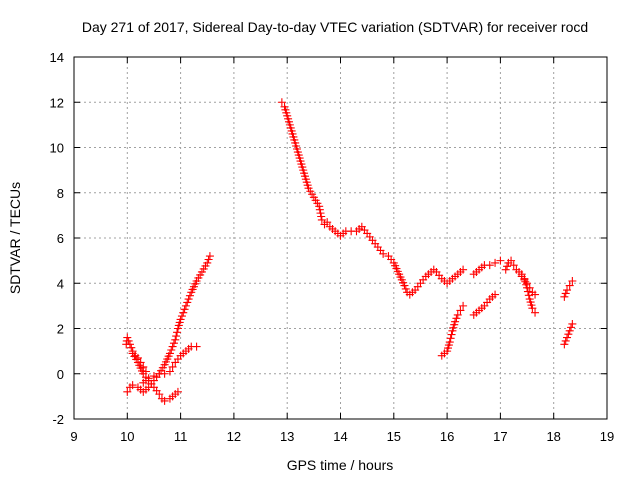 This screenshot has width=640, height=480. I want to click on series-arc-d, so click(170, 364).